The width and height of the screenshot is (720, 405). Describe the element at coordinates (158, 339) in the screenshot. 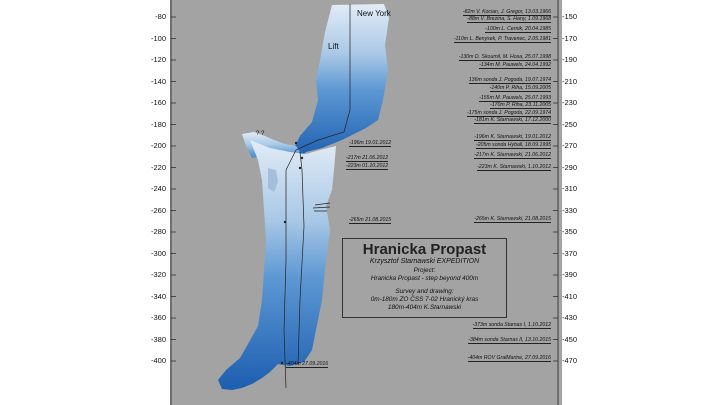

I see `left-axis-tick-label: -380` at that location.